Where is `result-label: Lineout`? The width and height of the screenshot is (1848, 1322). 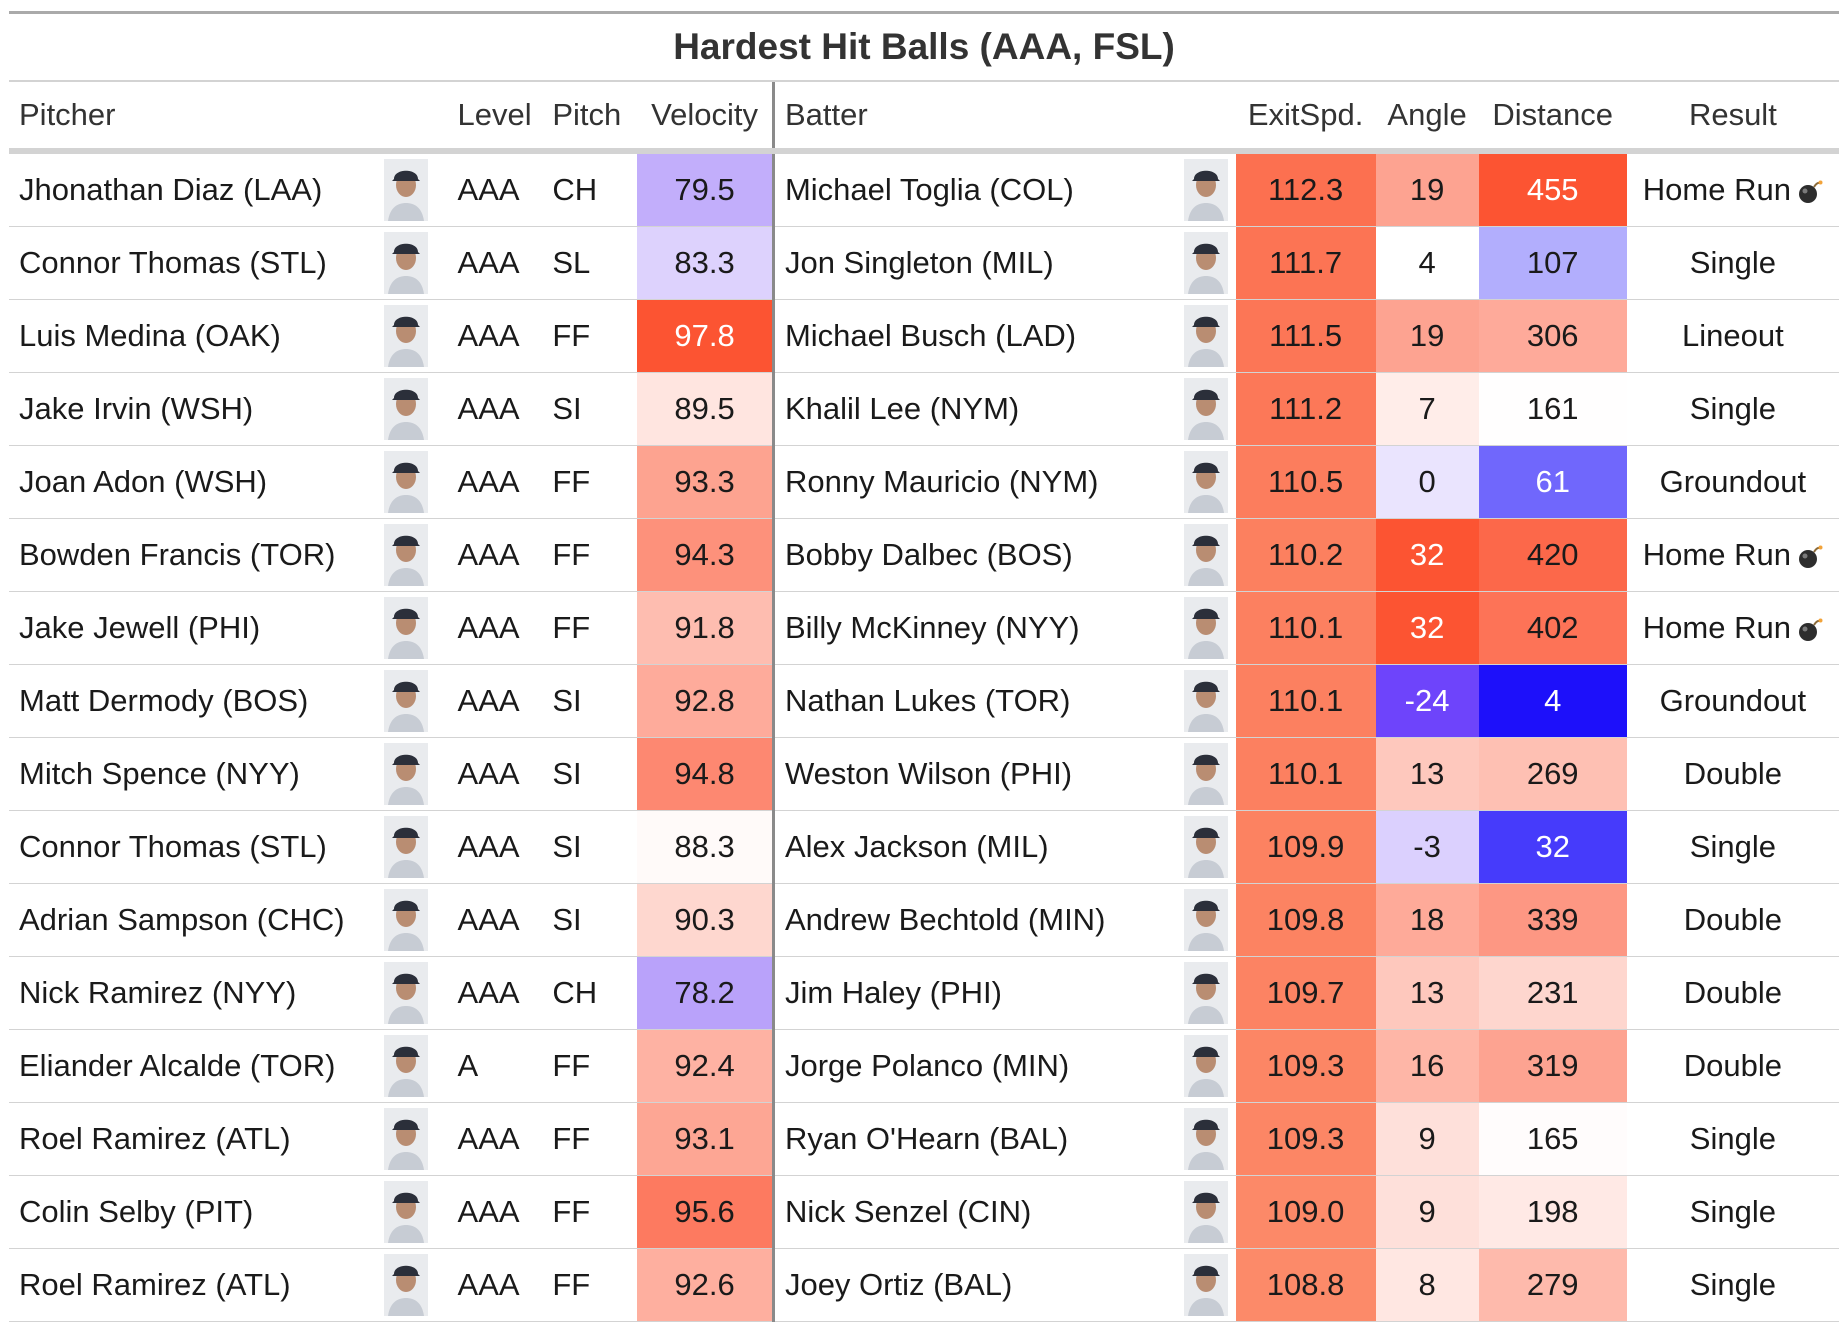
result-label: Lineout is located at coordinates (1733, 335).